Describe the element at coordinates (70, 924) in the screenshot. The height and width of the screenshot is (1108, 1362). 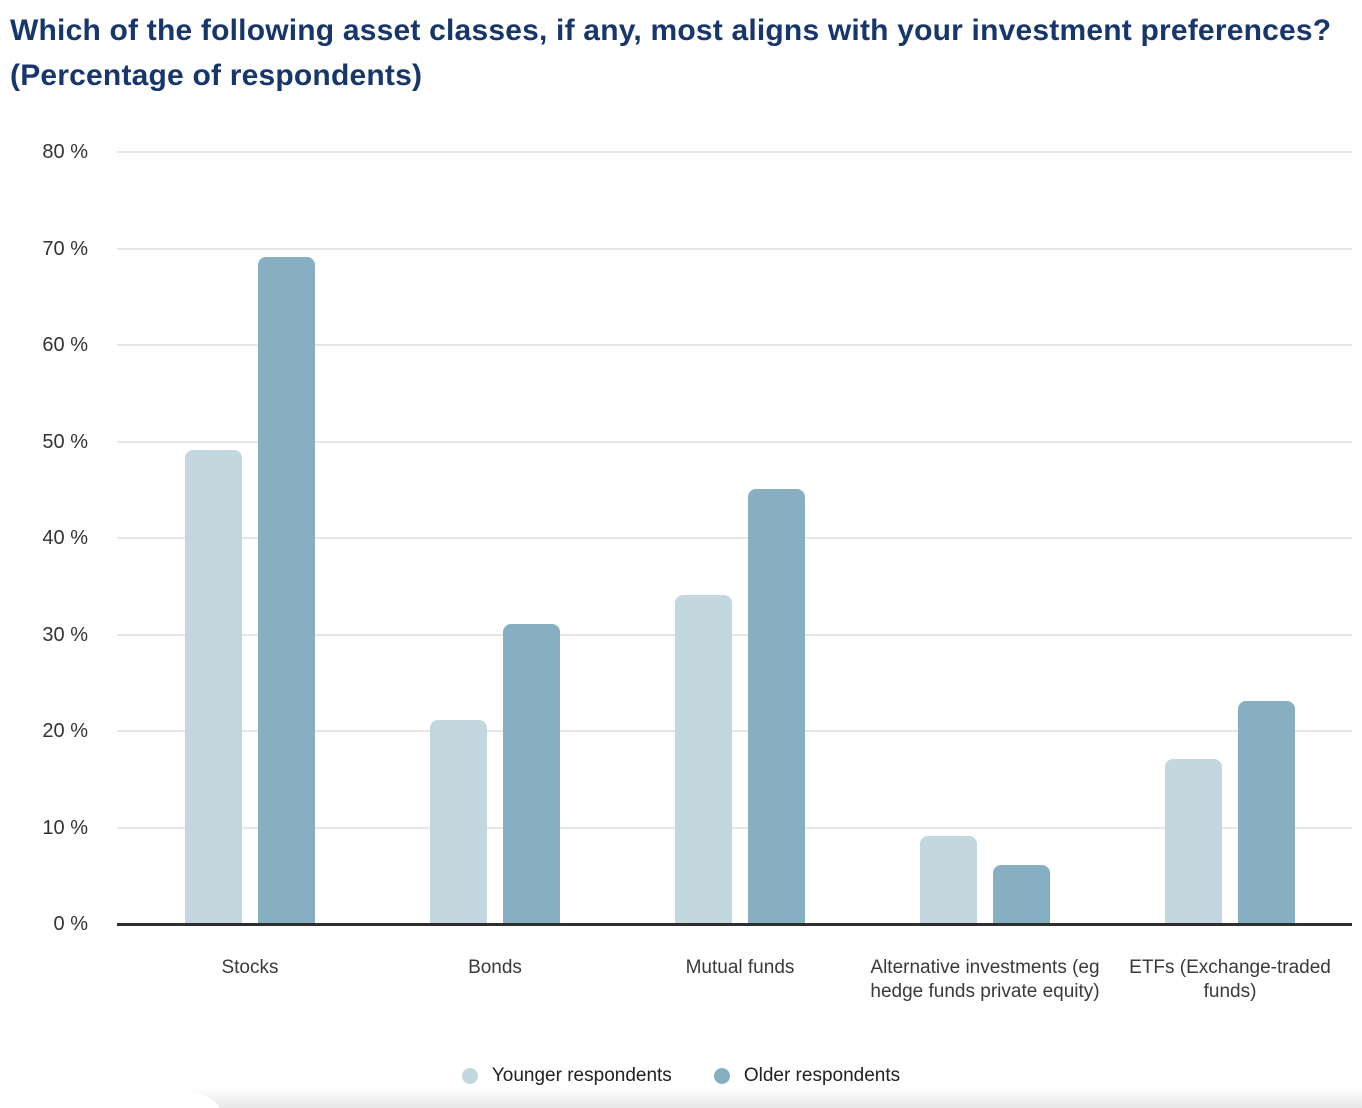
I see `y-tick-label-0: 0 %` at that location.